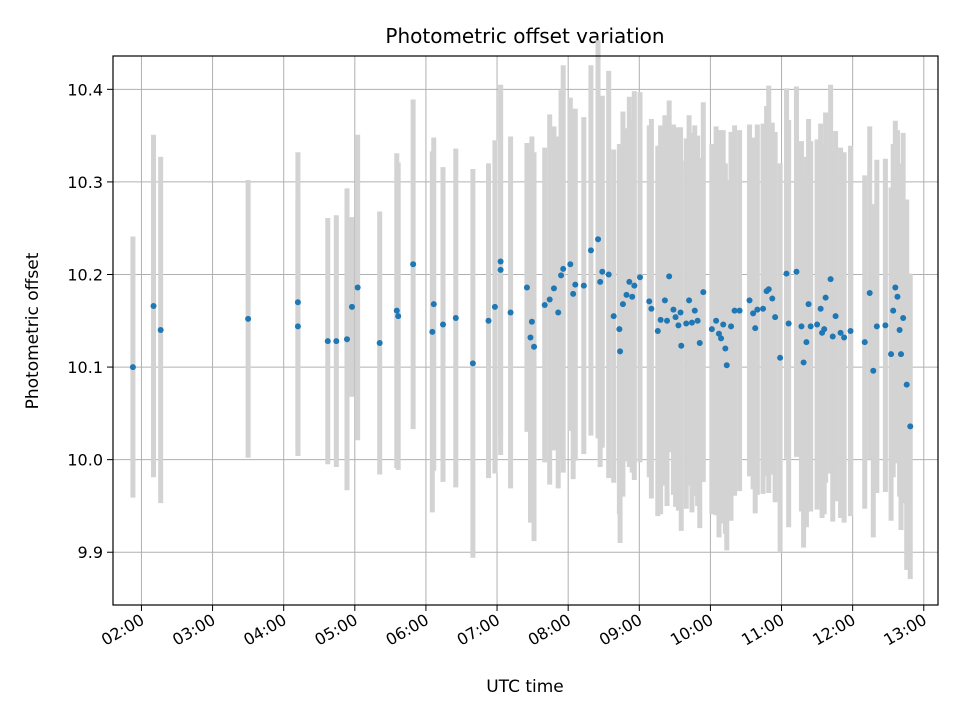 Image resolution: width=960 pixels, height=720 pixels. Describe the element at coordinates (85, 89) in the screenshot. I see `y-tick-label: 10.4` at that location.